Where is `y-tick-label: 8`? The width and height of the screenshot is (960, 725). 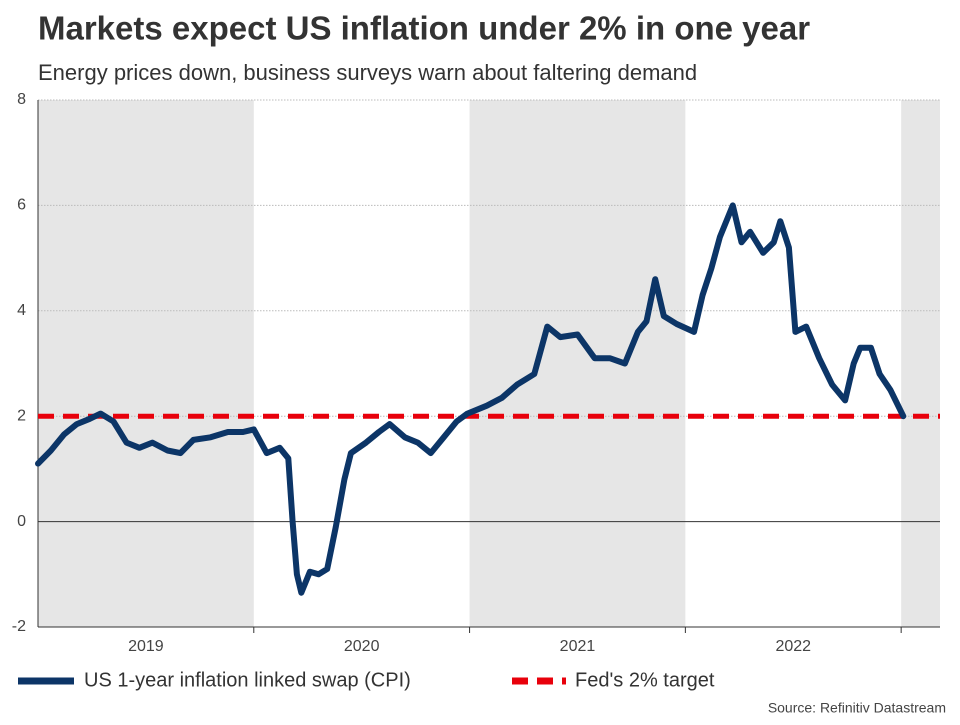
y-tick-label: 8 is located at coordinates (21, 99).